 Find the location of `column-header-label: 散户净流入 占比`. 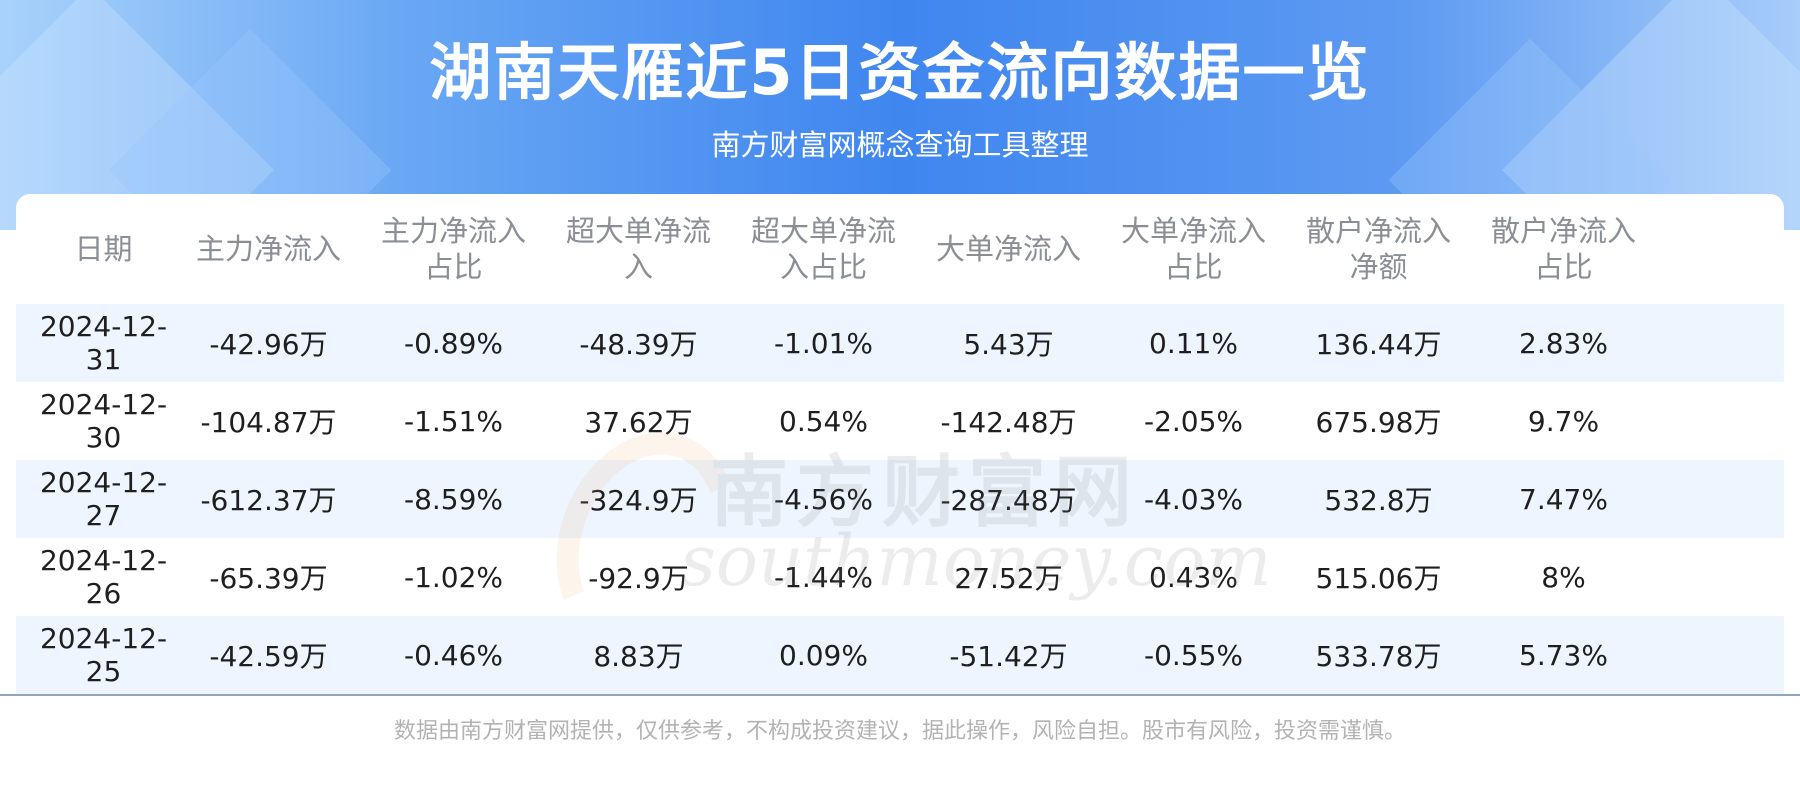

column-header-label: 散户净流入 占比 is located at coordinates (1563, 249).